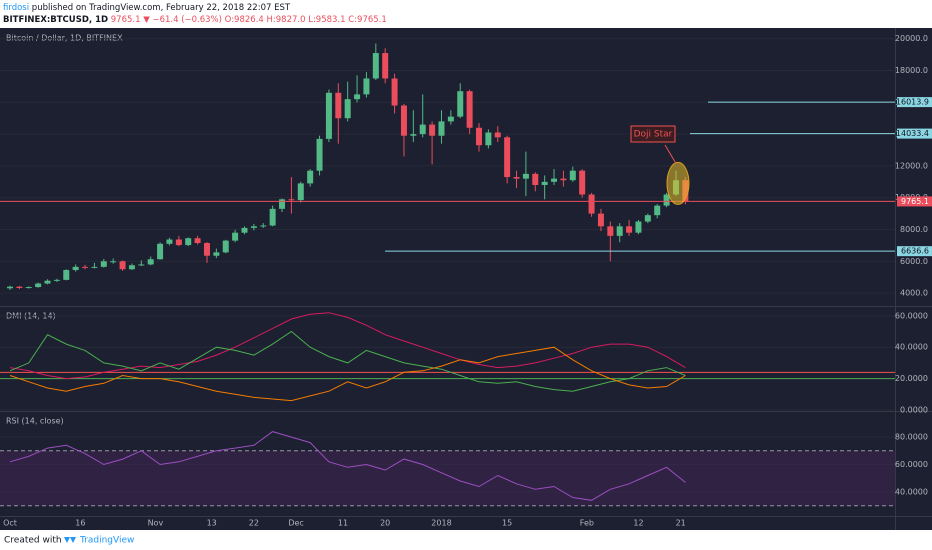 This screenshot has width=932, height=550. I want to click on y-tick-label: 18000.0, so click(911, 70).